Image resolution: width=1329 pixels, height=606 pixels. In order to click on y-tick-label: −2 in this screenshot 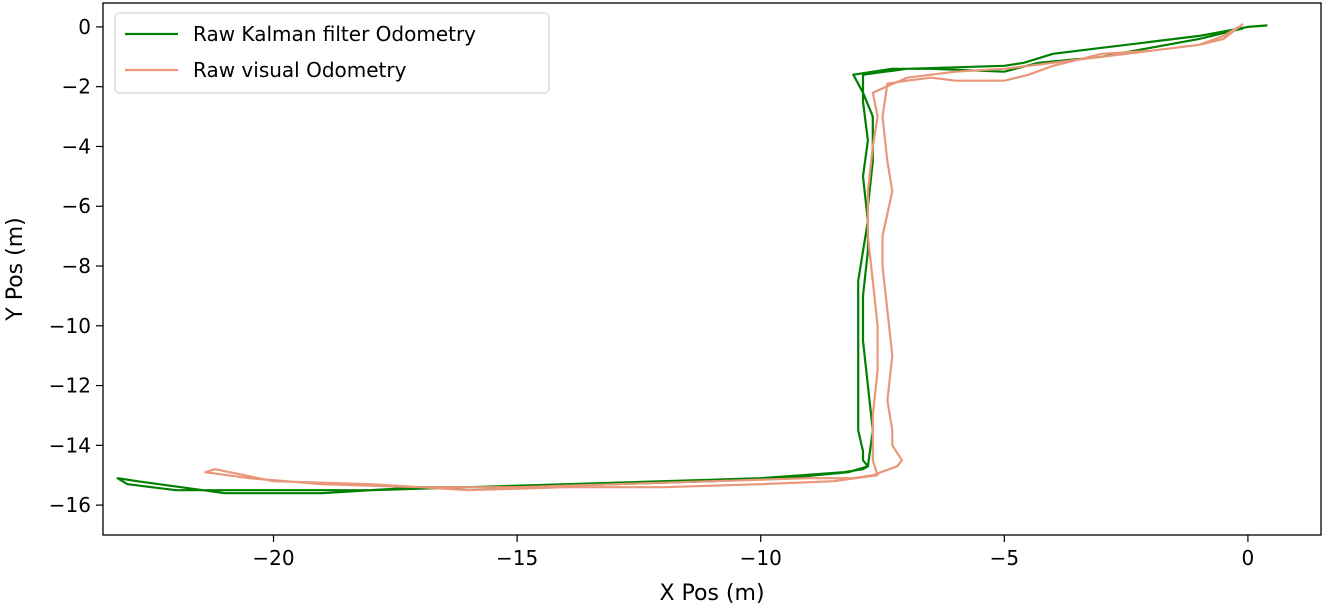, I will do `click(76, 87)`.